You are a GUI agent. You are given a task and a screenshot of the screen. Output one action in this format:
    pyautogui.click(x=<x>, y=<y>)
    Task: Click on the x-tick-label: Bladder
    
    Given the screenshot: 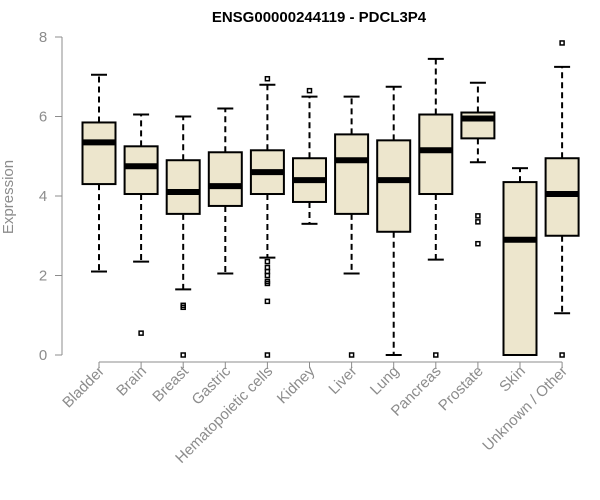 What is the action you would take?
    pyautogui.click(x=83, y=387)
    